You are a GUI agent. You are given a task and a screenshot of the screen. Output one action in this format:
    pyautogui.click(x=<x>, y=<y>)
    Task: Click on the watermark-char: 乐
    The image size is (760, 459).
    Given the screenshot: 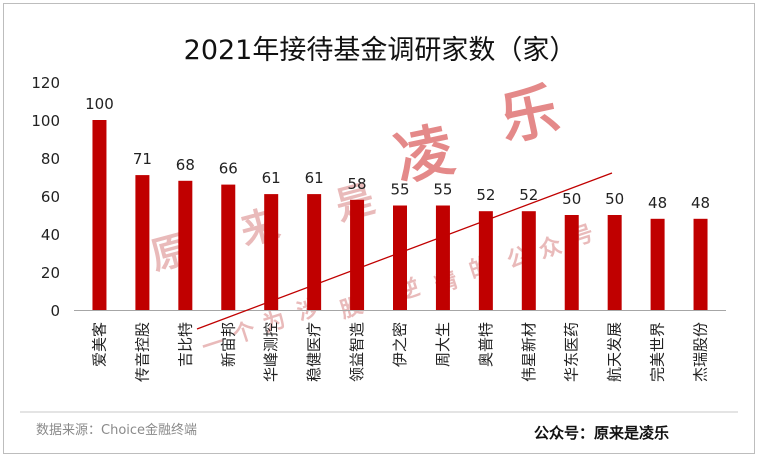 What is the action you would take?
    pyautogui.click(x=529, y=114)
    